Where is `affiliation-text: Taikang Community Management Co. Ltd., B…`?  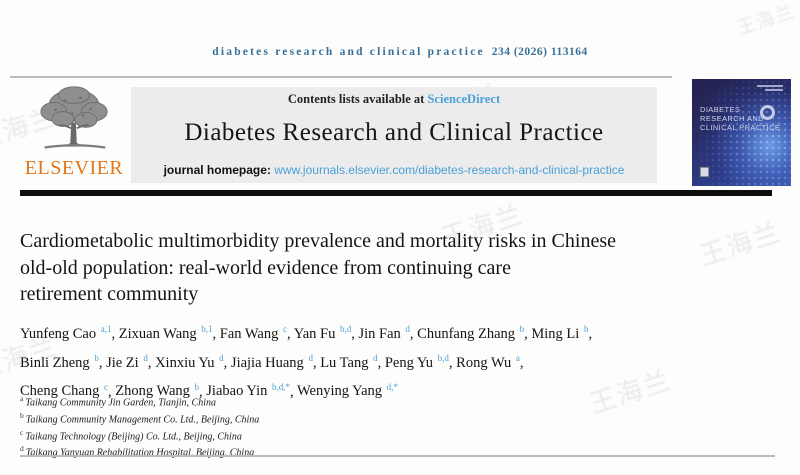
affiliation-text: Taikang Community Management Co. Ltd., B… is located at coordinates (142, 420).